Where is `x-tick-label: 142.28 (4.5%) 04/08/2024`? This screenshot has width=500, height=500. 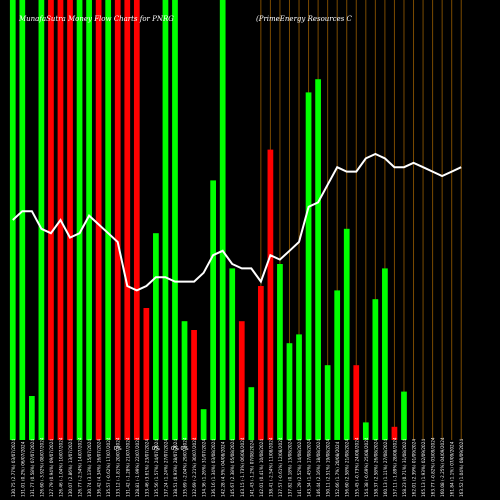
x-tick-label: 142.28 (4.5%) 04/08/2024 is located at coordinates (223, 469).